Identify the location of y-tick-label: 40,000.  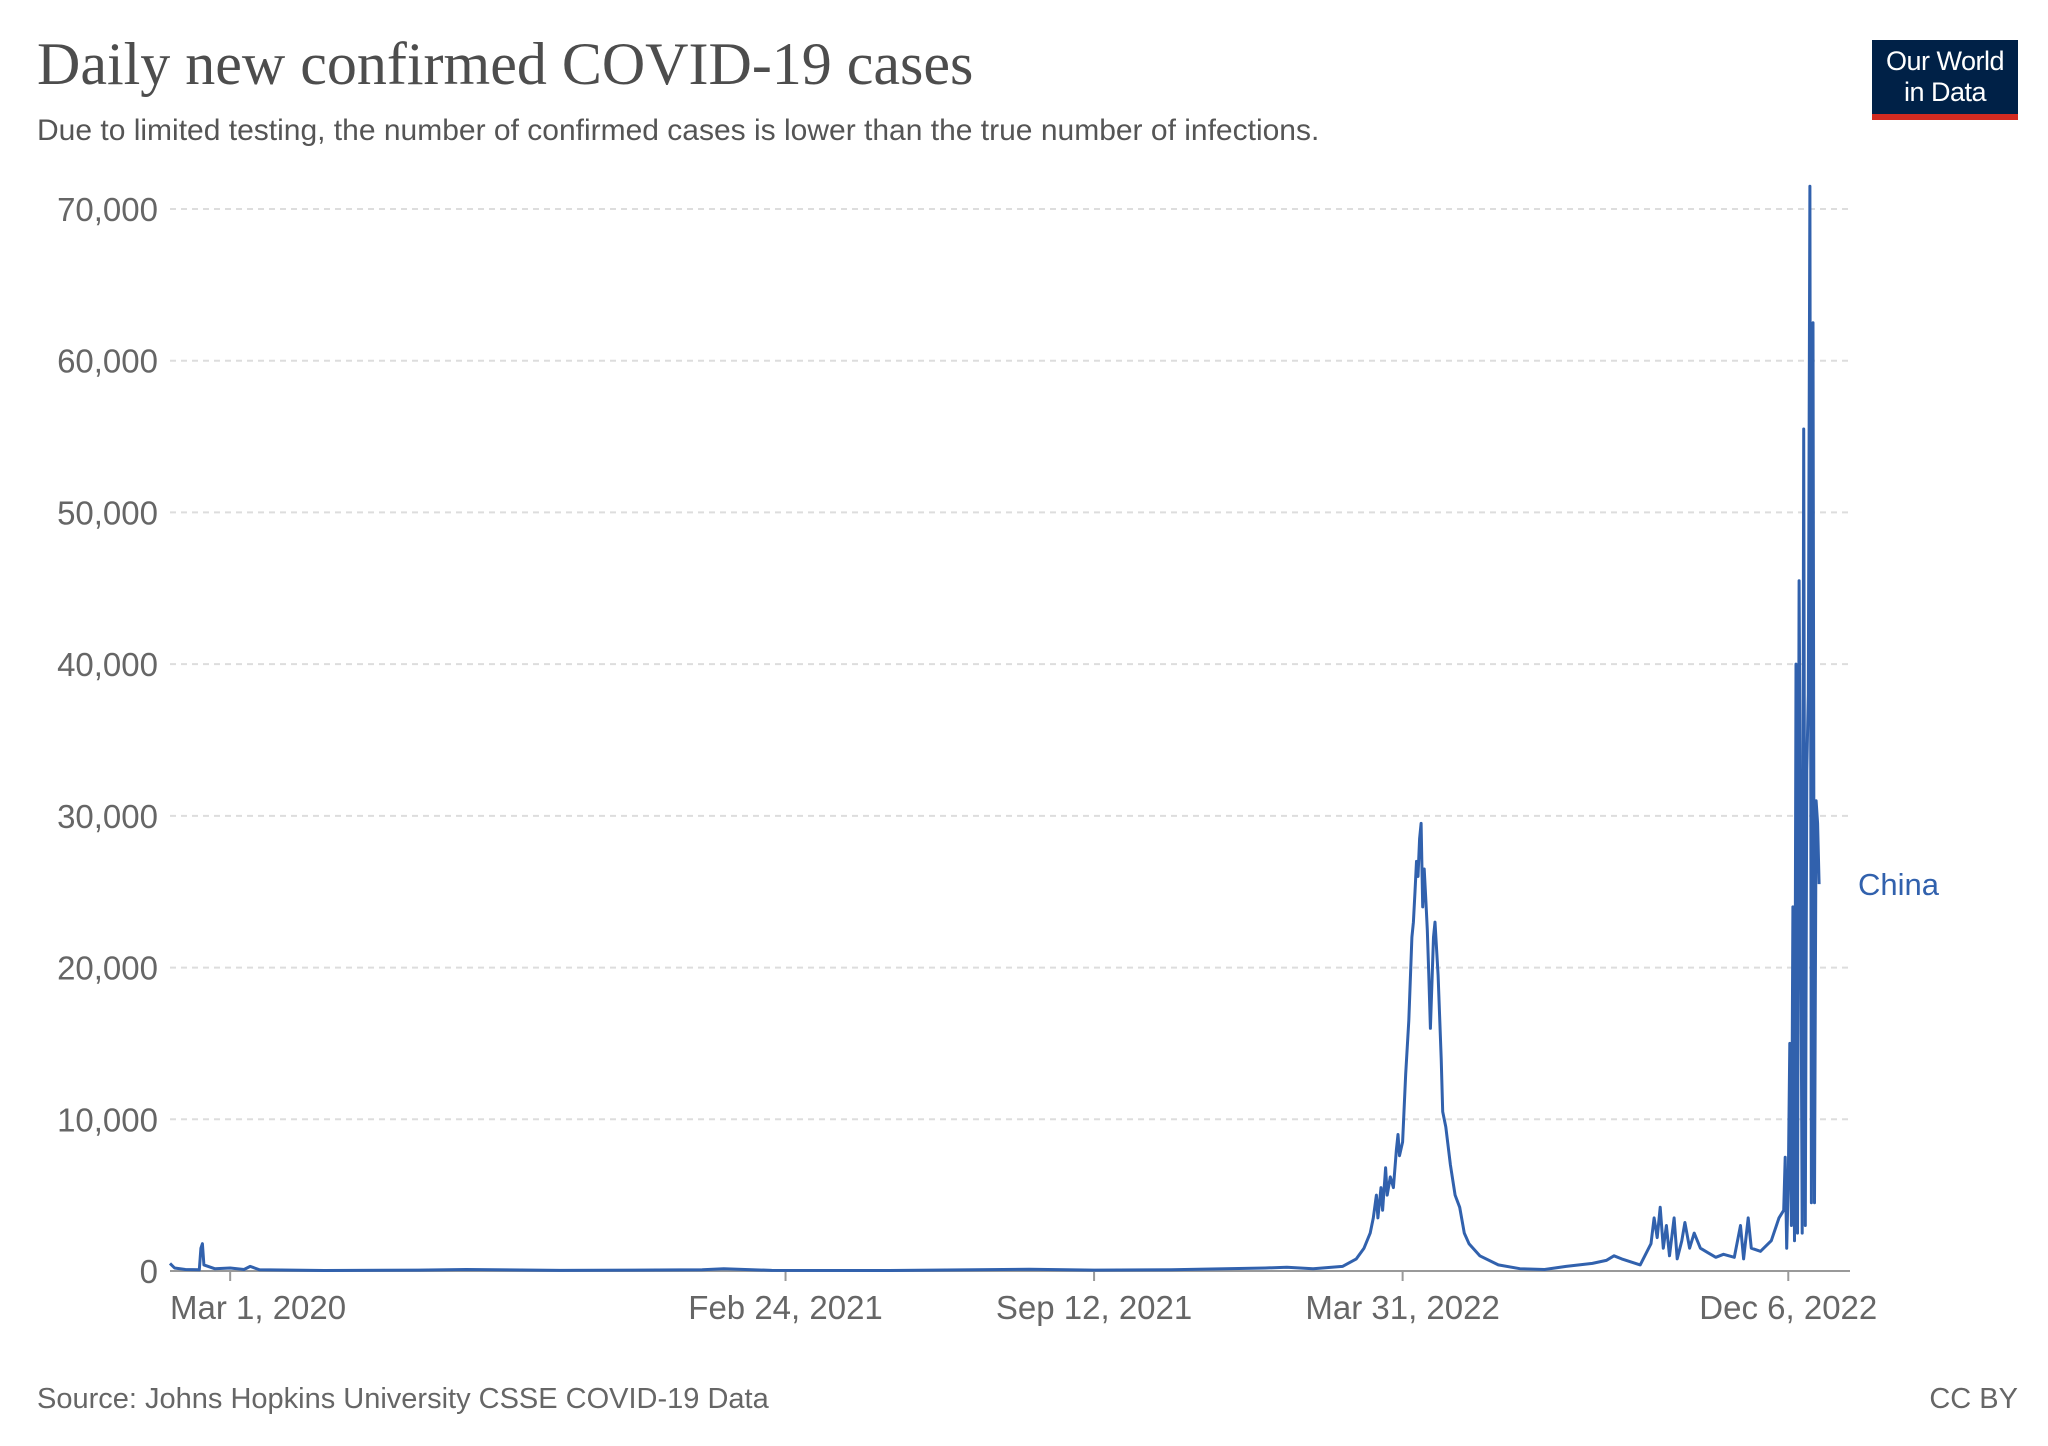
(107, 664).